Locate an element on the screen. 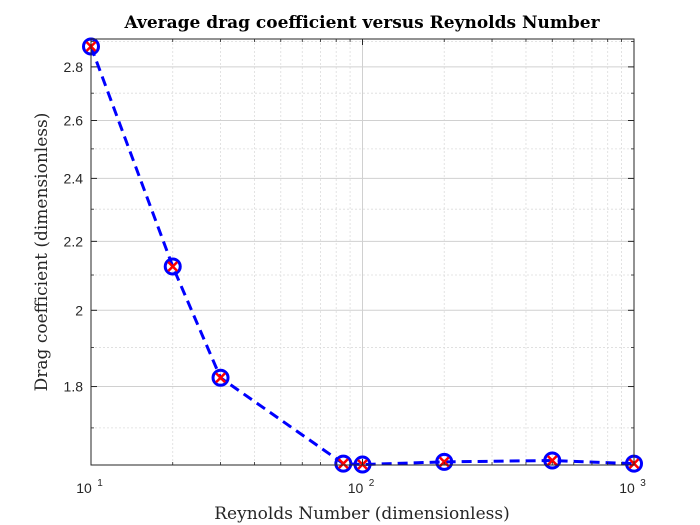 The height and width of the screenshot is (525, 700). y-tick-label: 2.2 is located at coordinates (74, 241).